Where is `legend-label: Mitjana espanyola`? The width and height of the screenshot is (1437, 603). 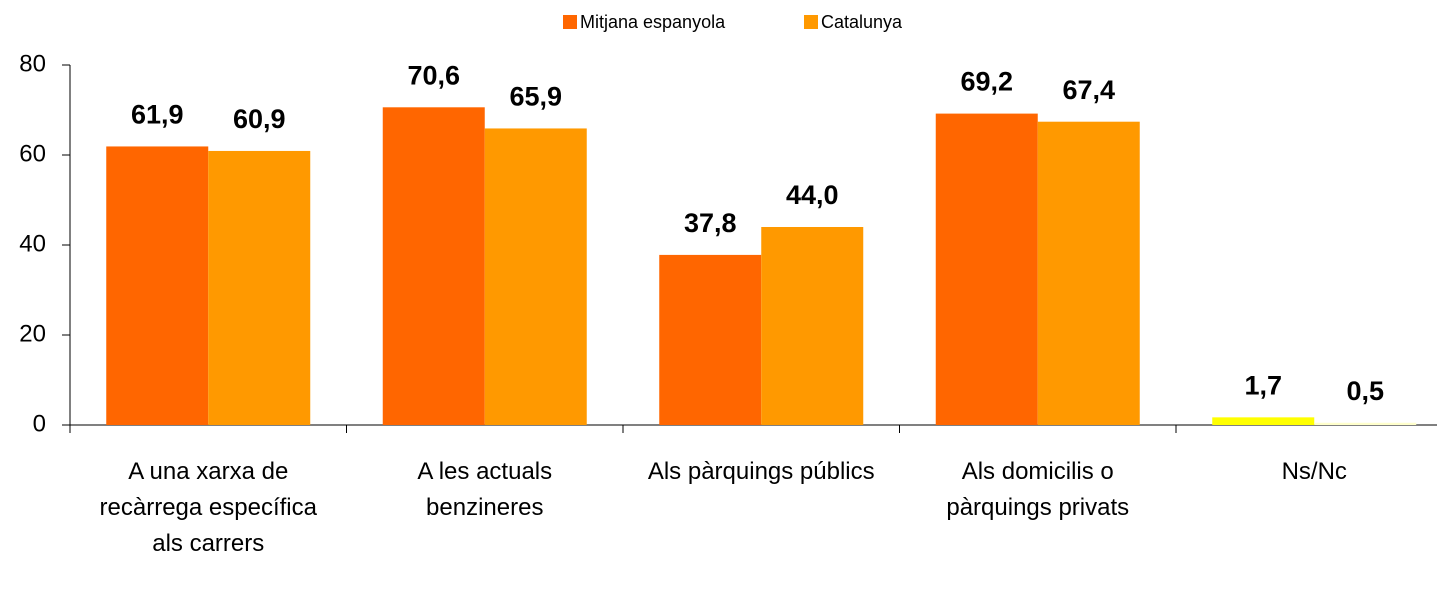 legend-label: Mitjana espanyola is located at coordinates (653, 22).